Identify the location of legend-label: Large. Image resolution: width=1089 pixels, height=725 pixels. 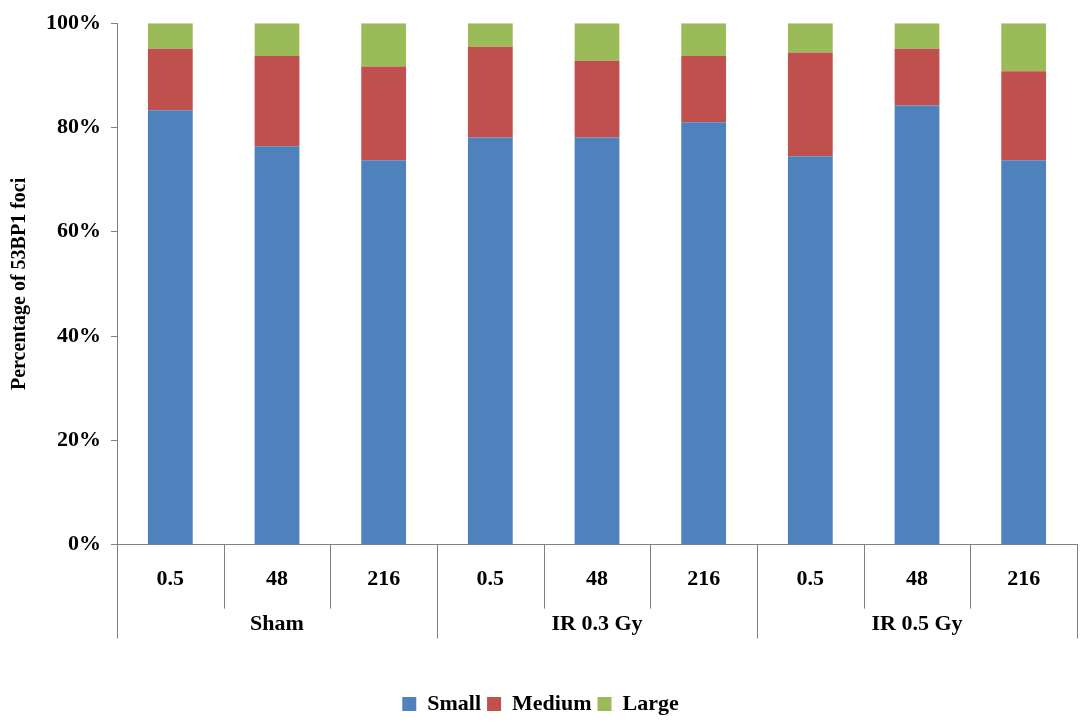
(650, 702).